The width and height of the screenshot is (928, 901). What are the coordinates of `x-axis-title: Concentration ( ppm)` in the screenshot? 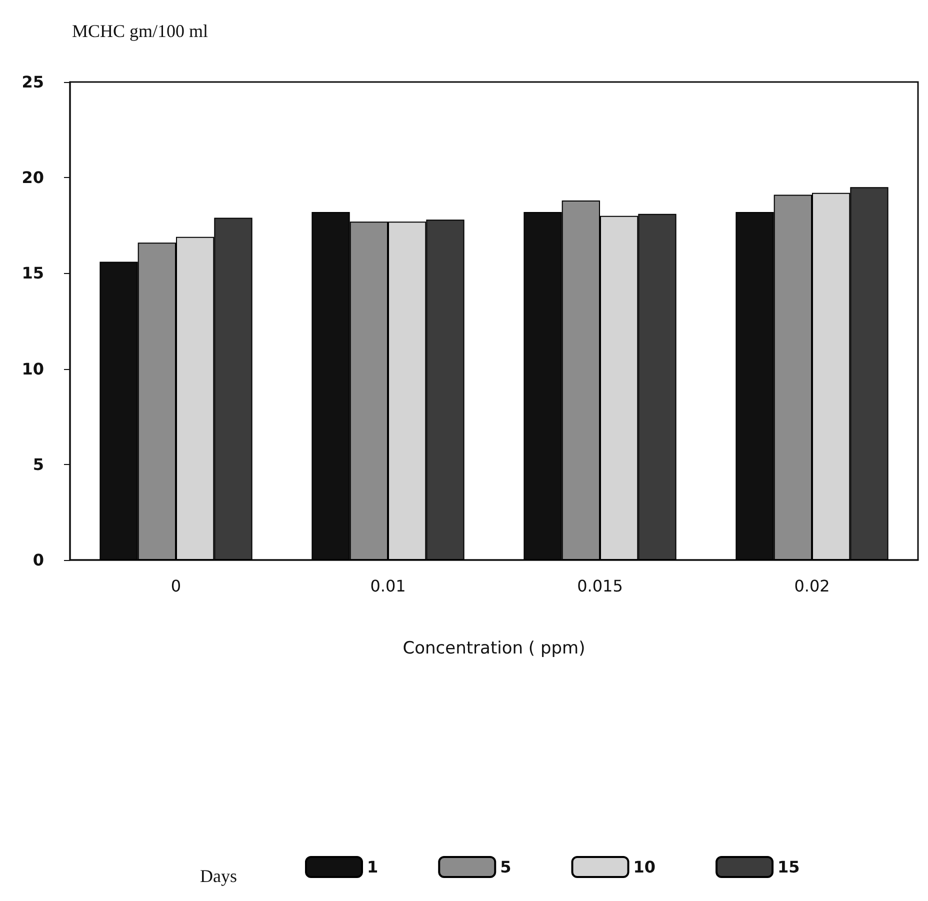 It's located at (494, 648).